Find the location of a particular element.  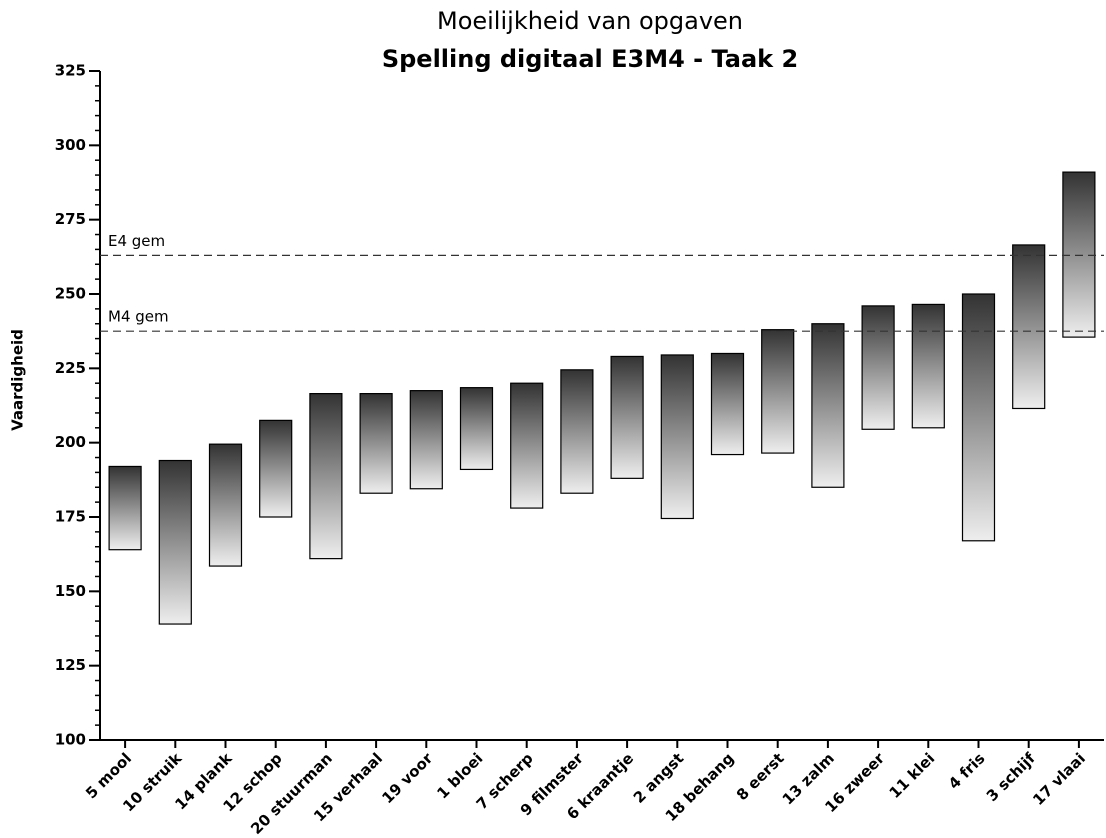

y-tick-label: 175 is located at coordinates (70, 517).